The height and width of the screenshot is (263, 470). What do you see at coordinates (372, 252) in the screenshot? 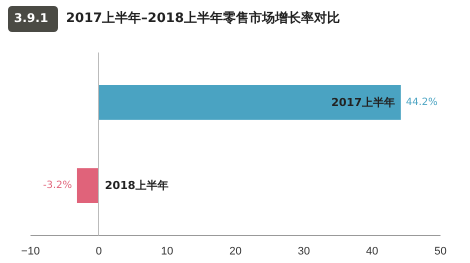
I see `x-tick-label: 40` at bounding box center [372, 252].